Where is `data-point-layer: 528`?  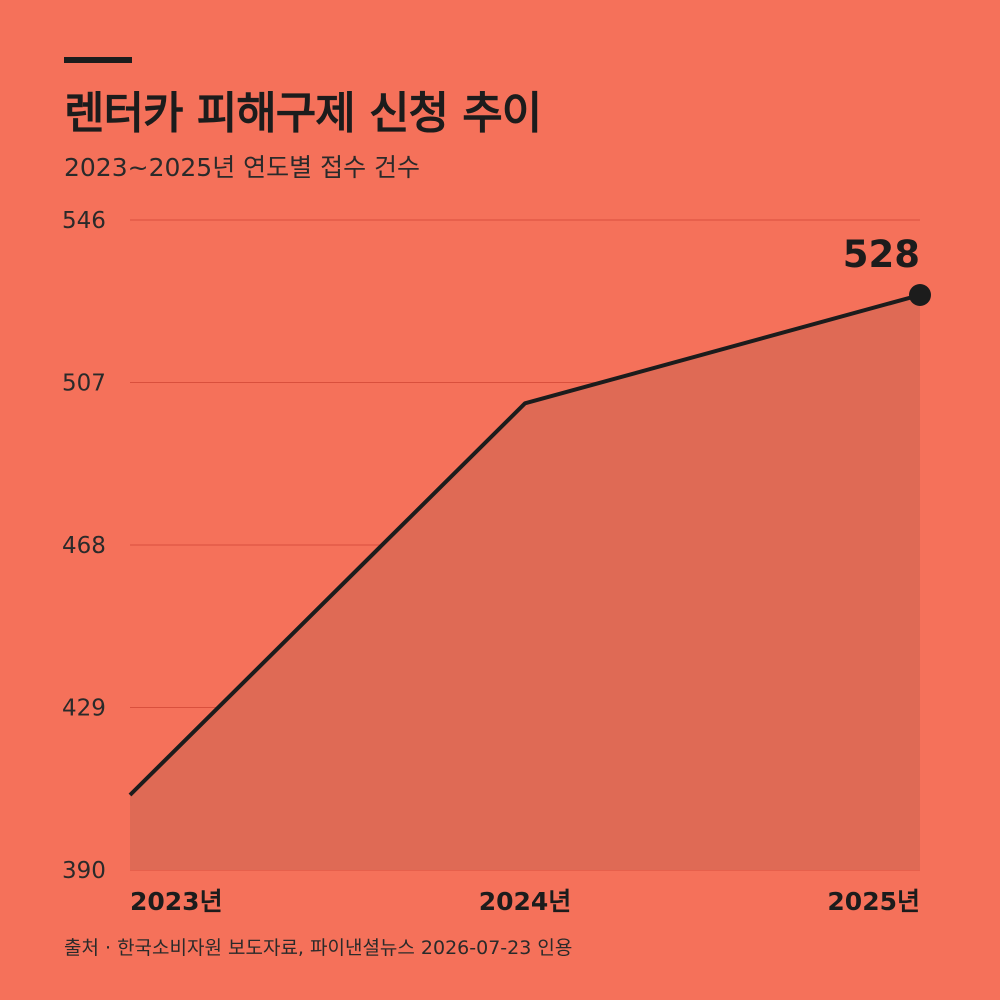 data-point-layer: 528 is located at coordinates (887, 269).